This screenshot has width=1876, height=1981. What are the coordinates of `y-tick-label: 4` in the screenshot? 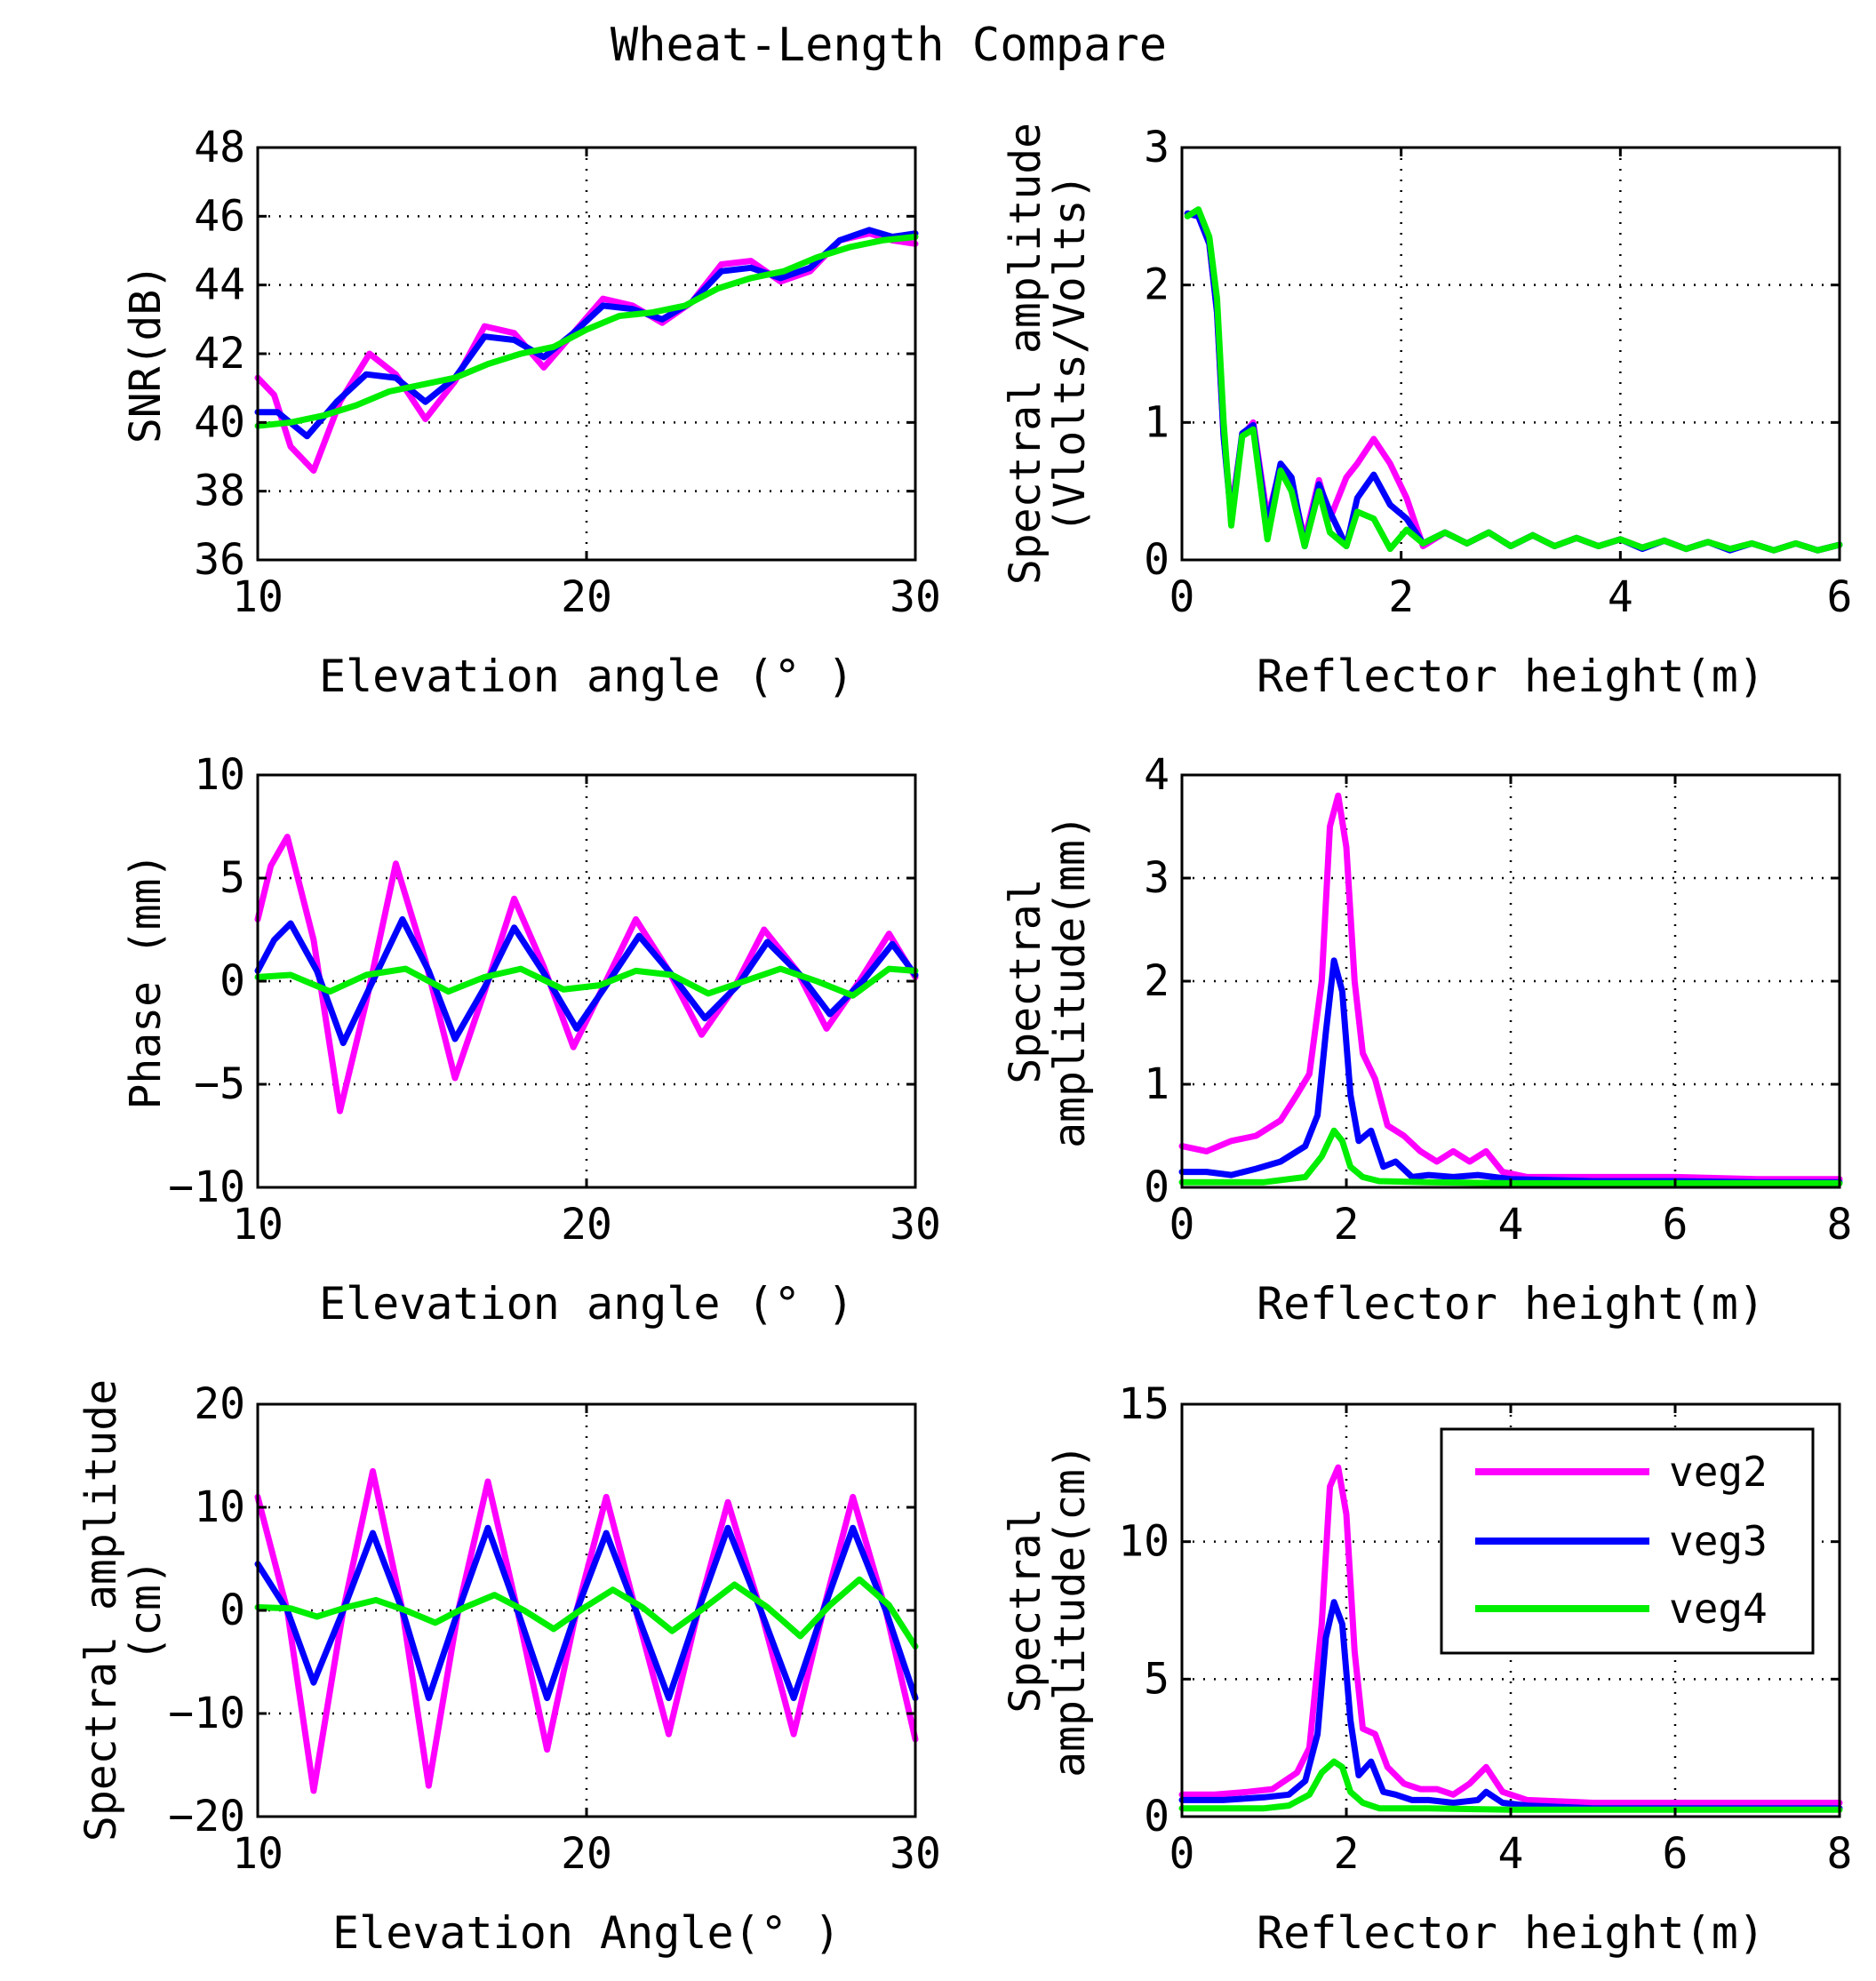 It's located at (1157, 775).